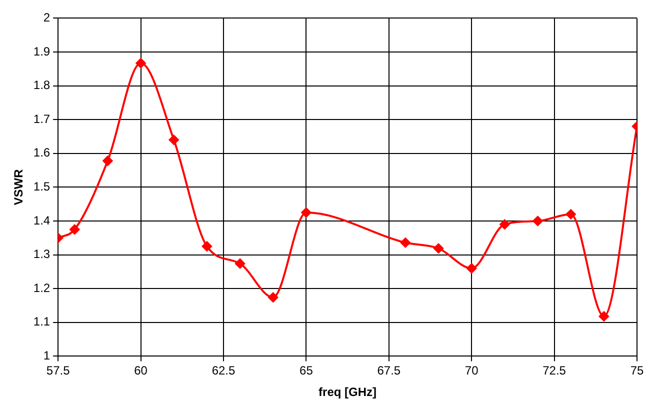 The height and width of the screenshot is (412, 659). Describe the element at coordinates (389, 371) in the screenshot. I see `x-tick-label: 67.5` at that location.